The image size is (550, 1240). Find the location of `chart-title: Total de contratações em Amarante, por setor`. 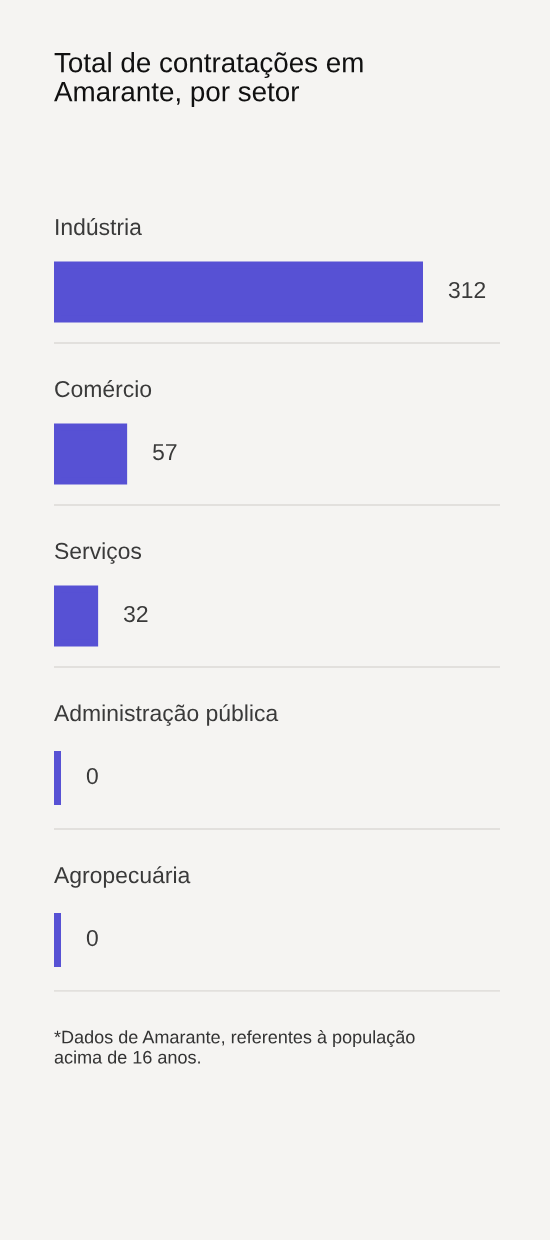

chart-title: Total de contratações em Amarante, por setor is located at coordinates (208, 79).